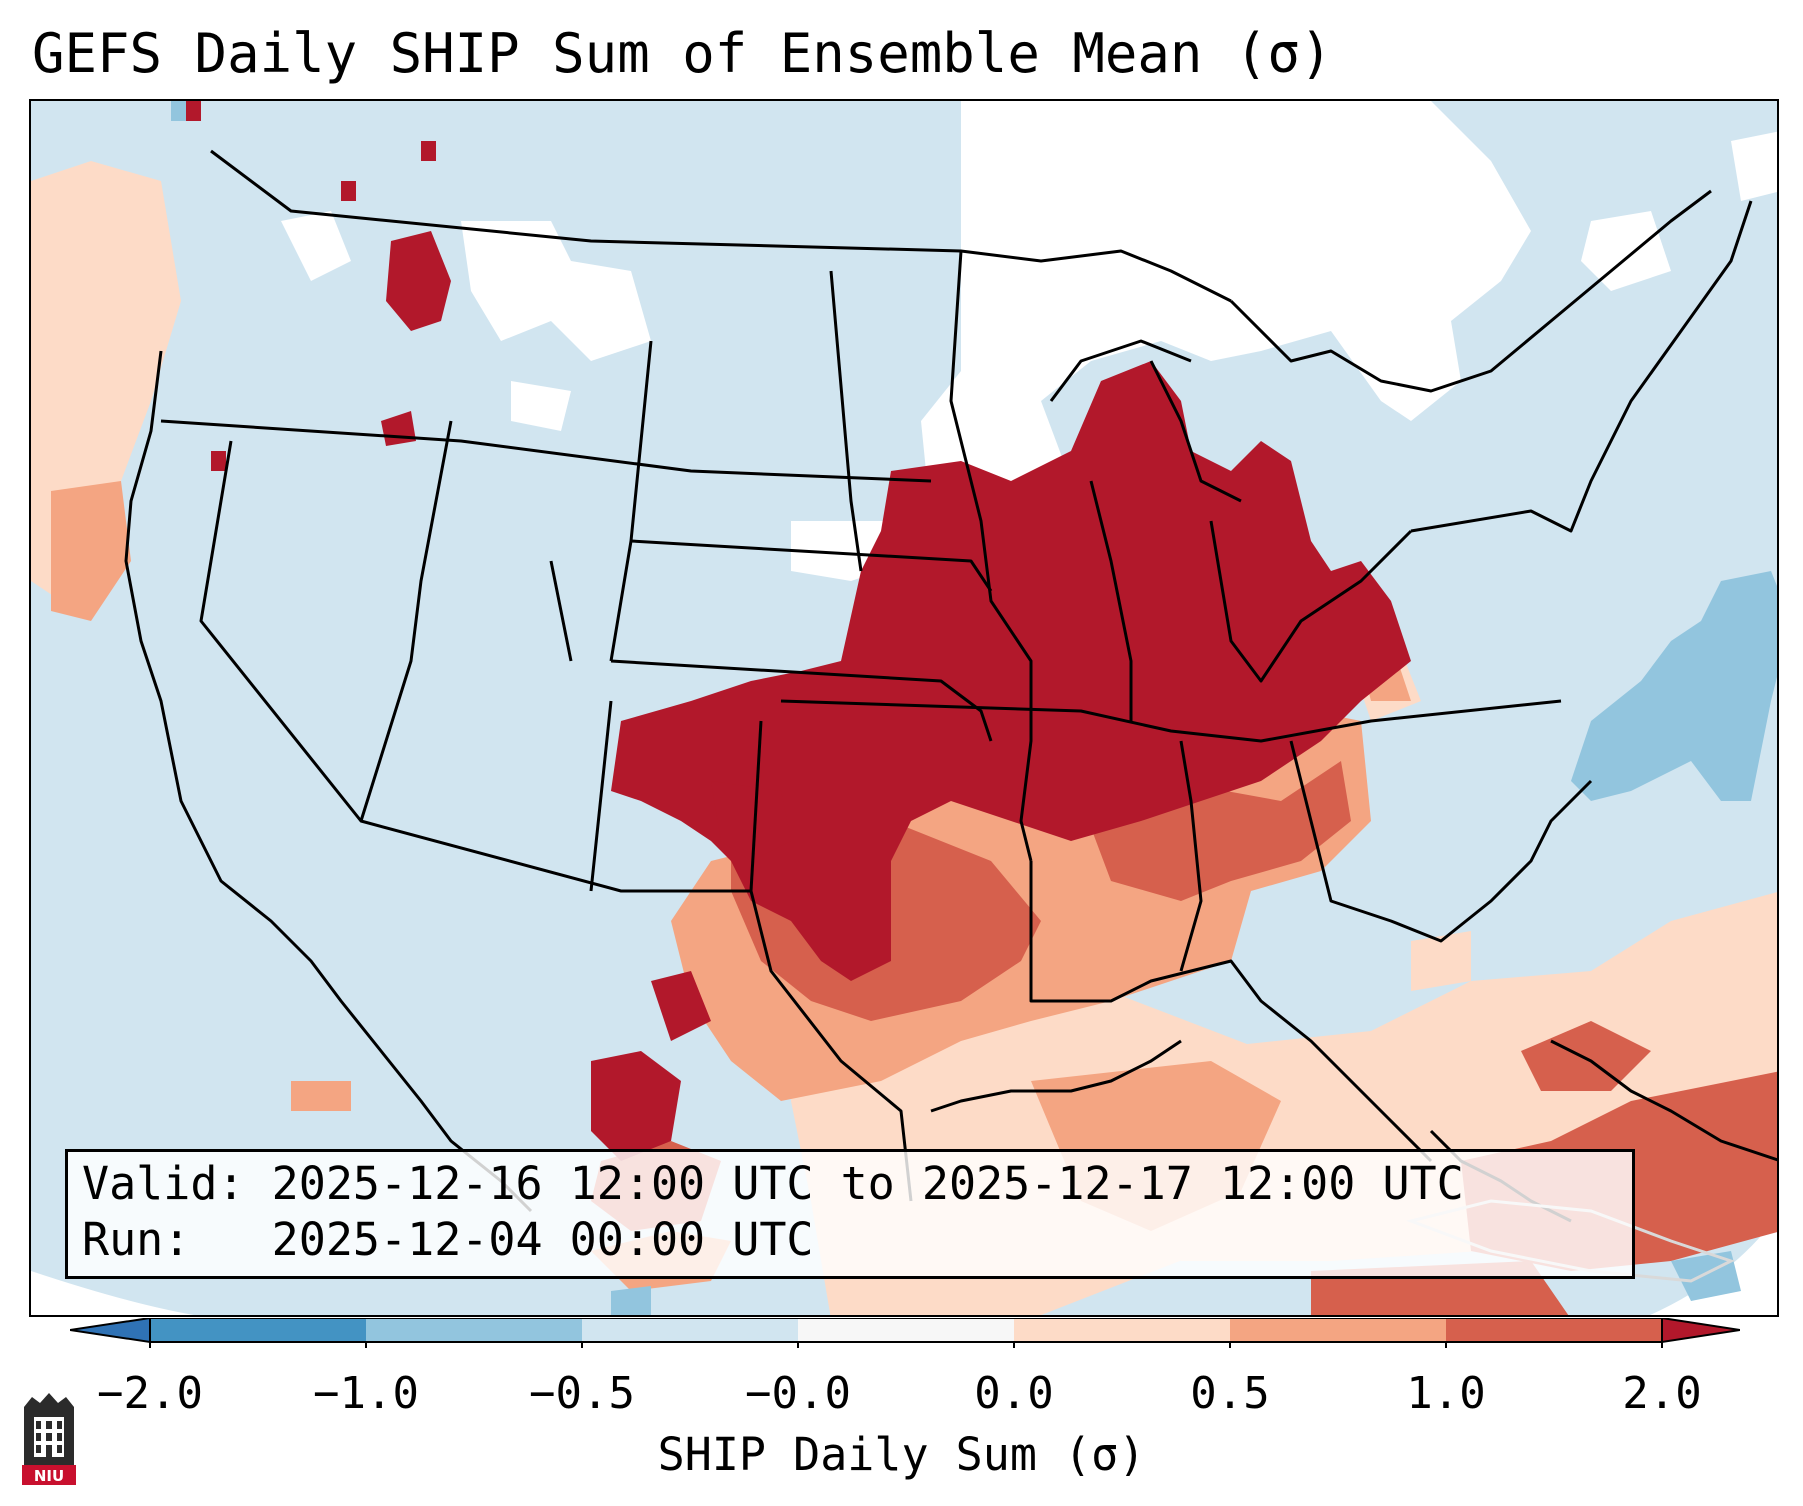  I want to click on colorbar-axis-label: SHIP Daily Sum (σ), so click(901, 1454).